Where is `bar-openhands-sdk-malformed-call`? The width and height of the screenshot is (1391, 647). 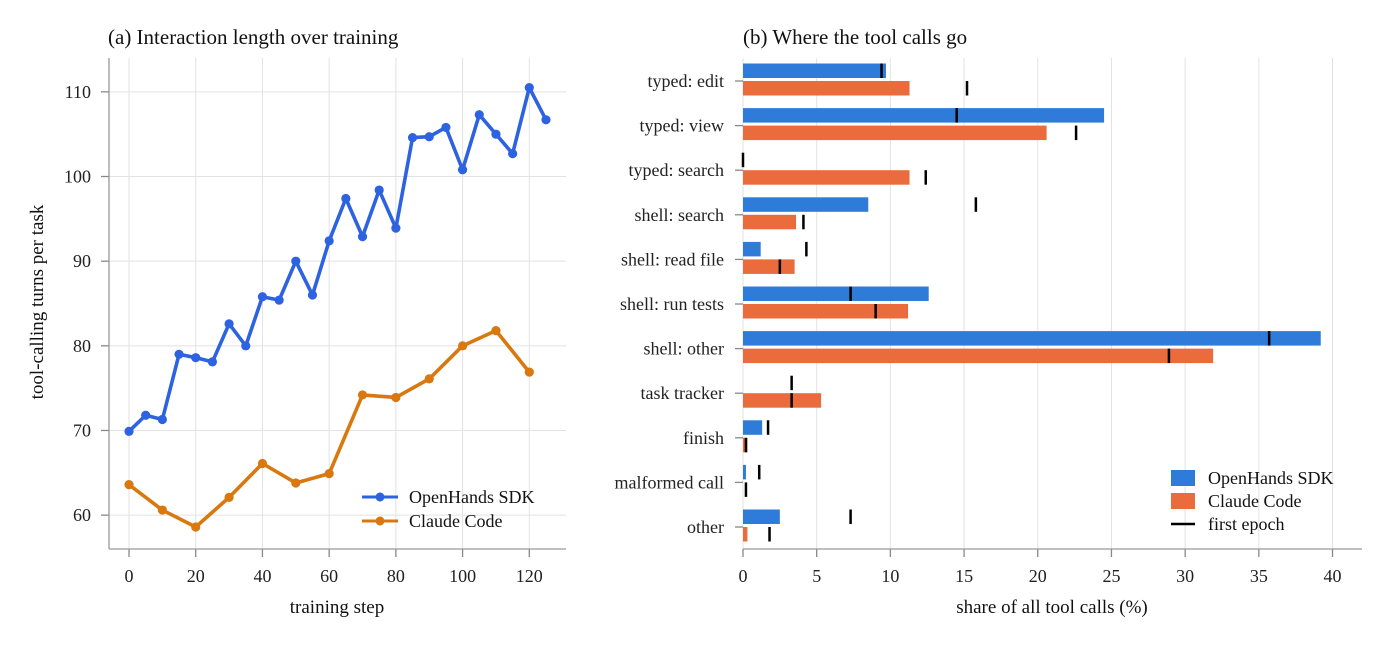
bar-openhands-sdk-malformed-call is located at coordinates (744, 472).